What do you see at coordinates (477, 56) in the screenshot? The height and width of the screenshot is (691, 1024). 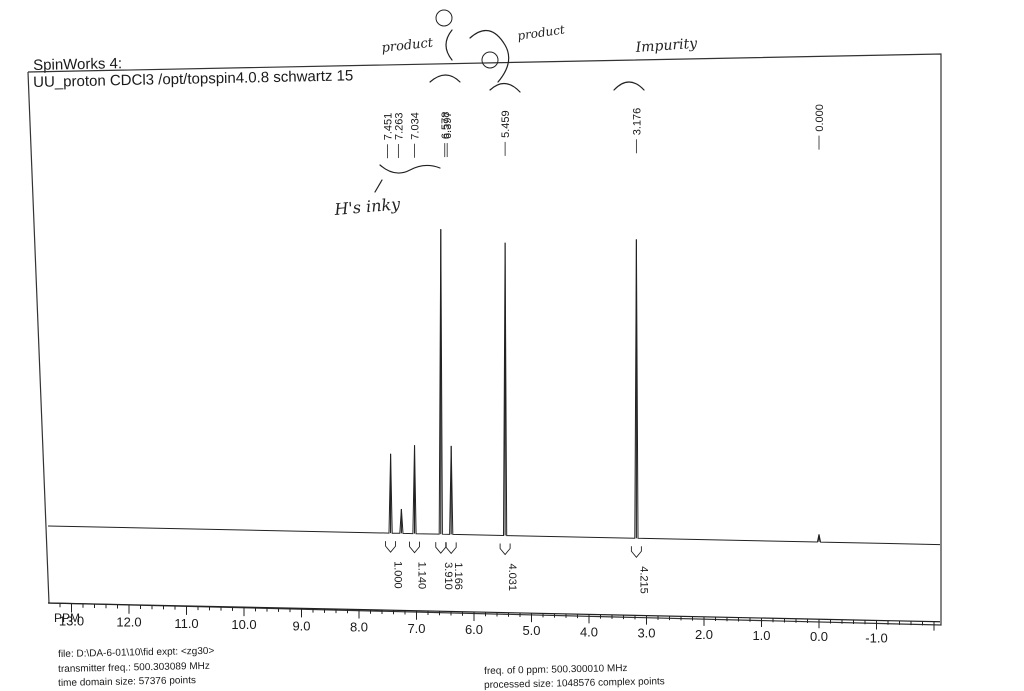 I see `handwritten-structure` at bounding box center [477, 56].